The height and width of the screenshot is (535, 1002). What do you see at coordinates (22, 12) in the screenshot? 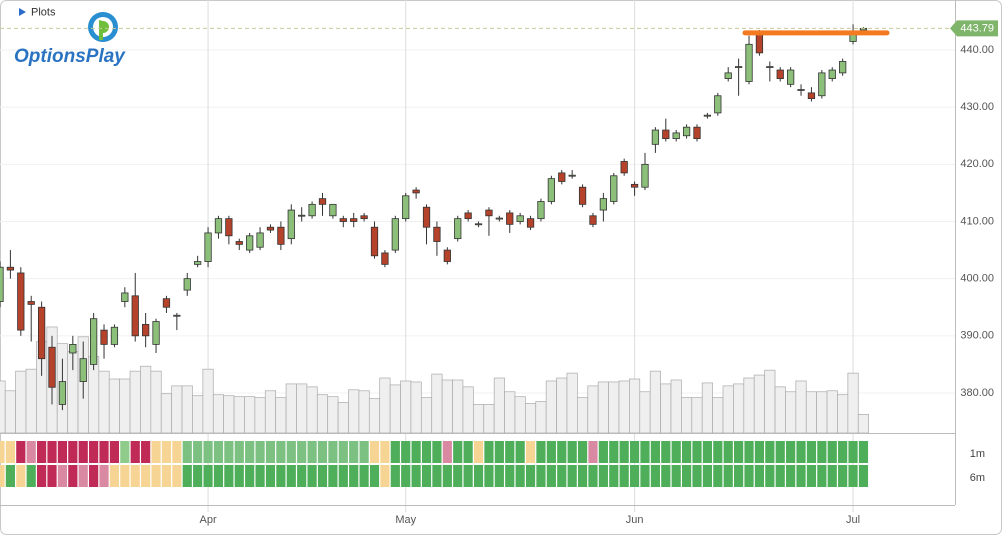
I see `plots-toggle` at bounding box center [22, 12].